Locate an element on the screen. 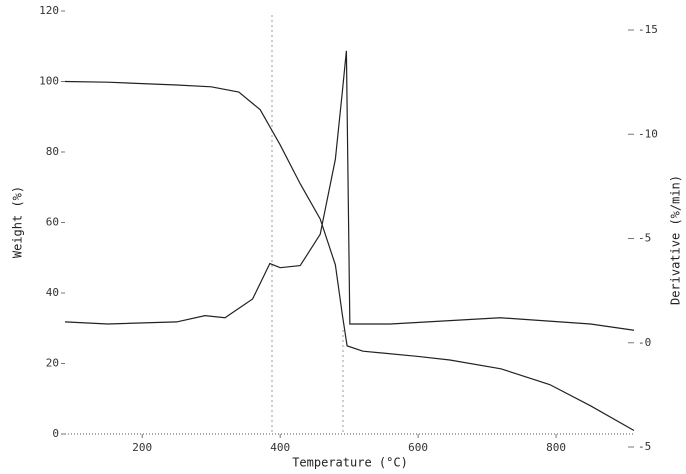  x-tick-label: 400 is located at coordinates (280, 447).